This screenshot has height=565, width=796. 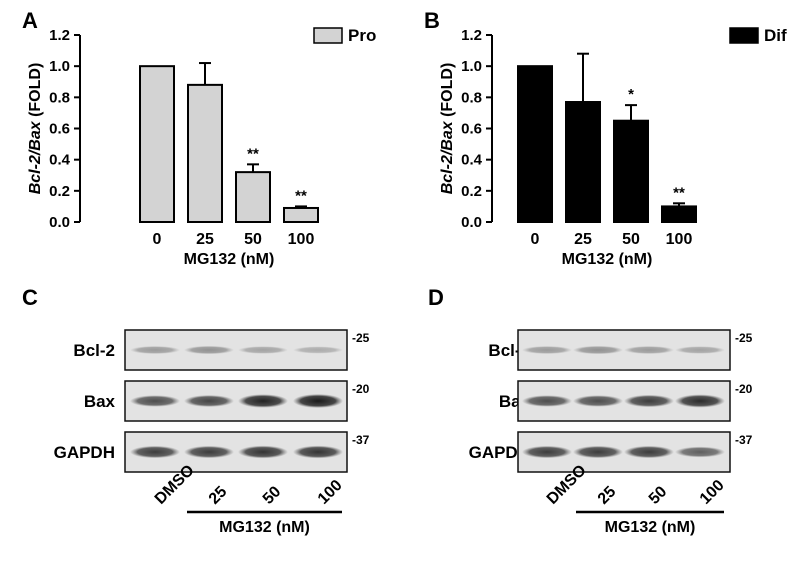 What do you see at coordinates (432, 20) in the screenshot?
I see `panel-letter: B` at bounding box center [432, 20].